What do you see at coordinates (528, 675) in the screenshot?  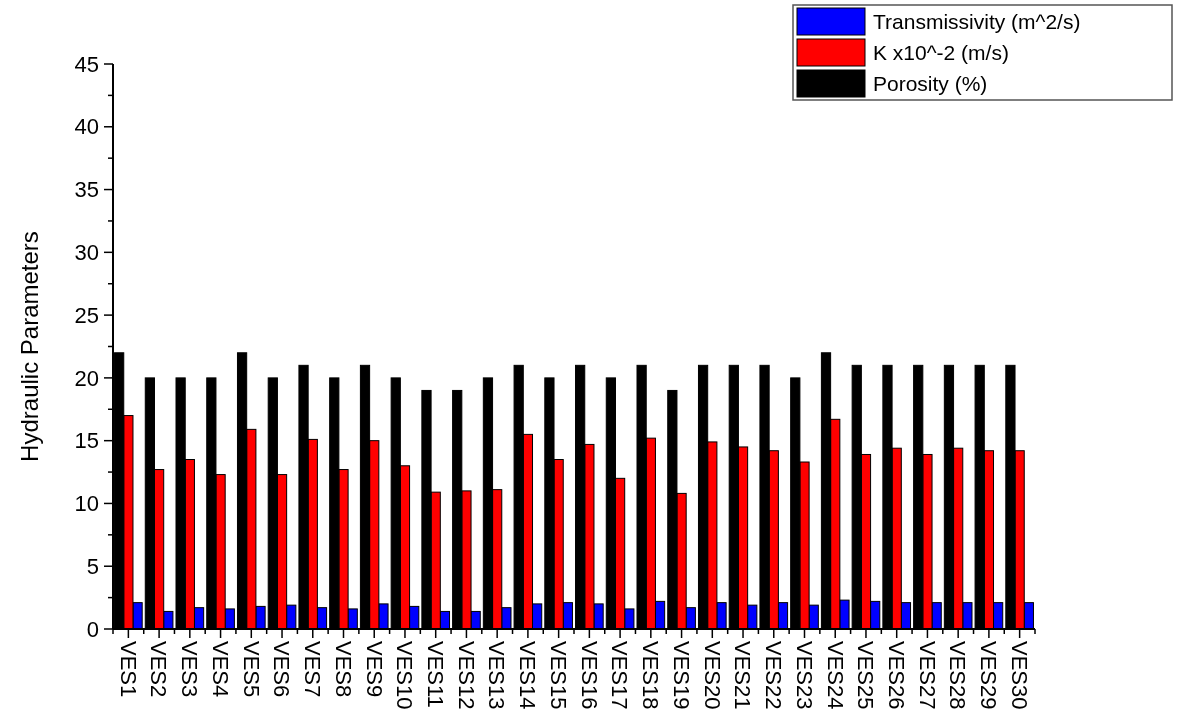 I see `x-tick-label: VES14` at bounding box center [528, 675].